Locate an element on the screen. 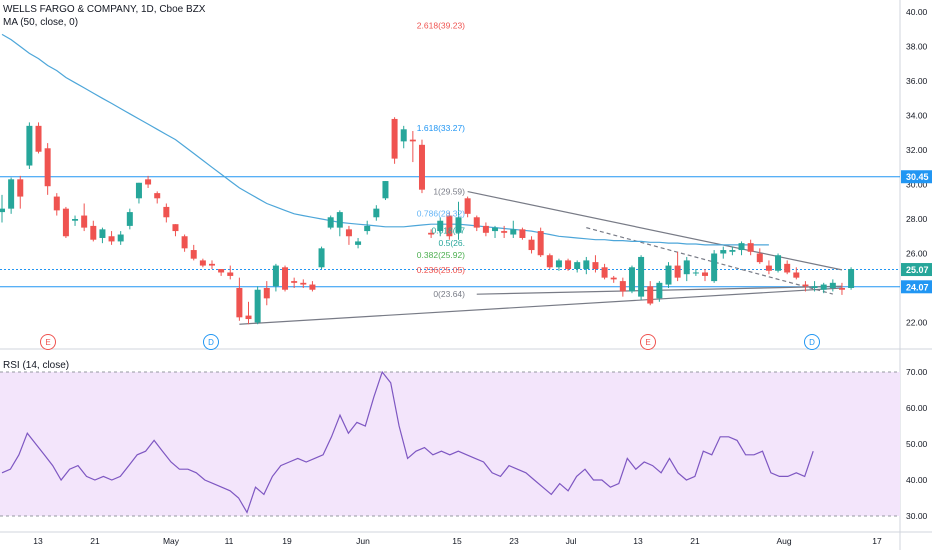 This screenshot has height=550, width=932. ma-legend: MA (50, close, 0) is located at coordinates (41, 22).